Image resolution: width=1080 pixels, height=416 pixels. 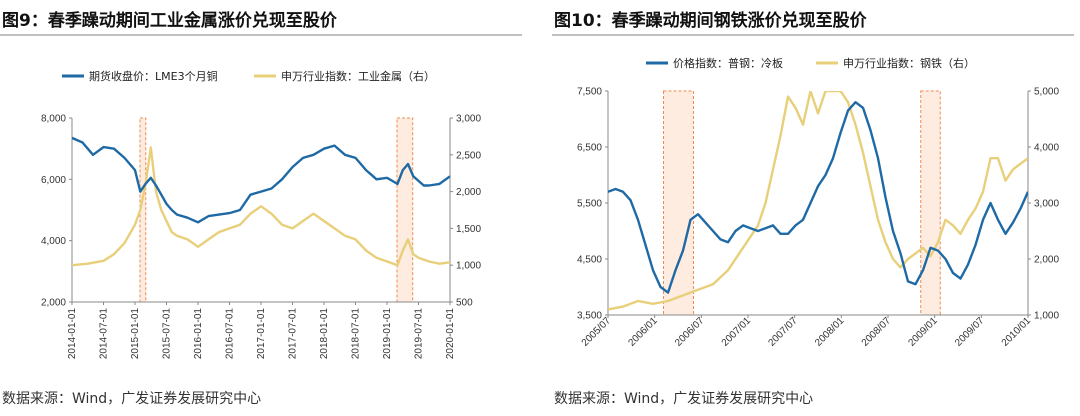 I want to click on y-tick-label-left: 2,000, so click(x=53, y=303).